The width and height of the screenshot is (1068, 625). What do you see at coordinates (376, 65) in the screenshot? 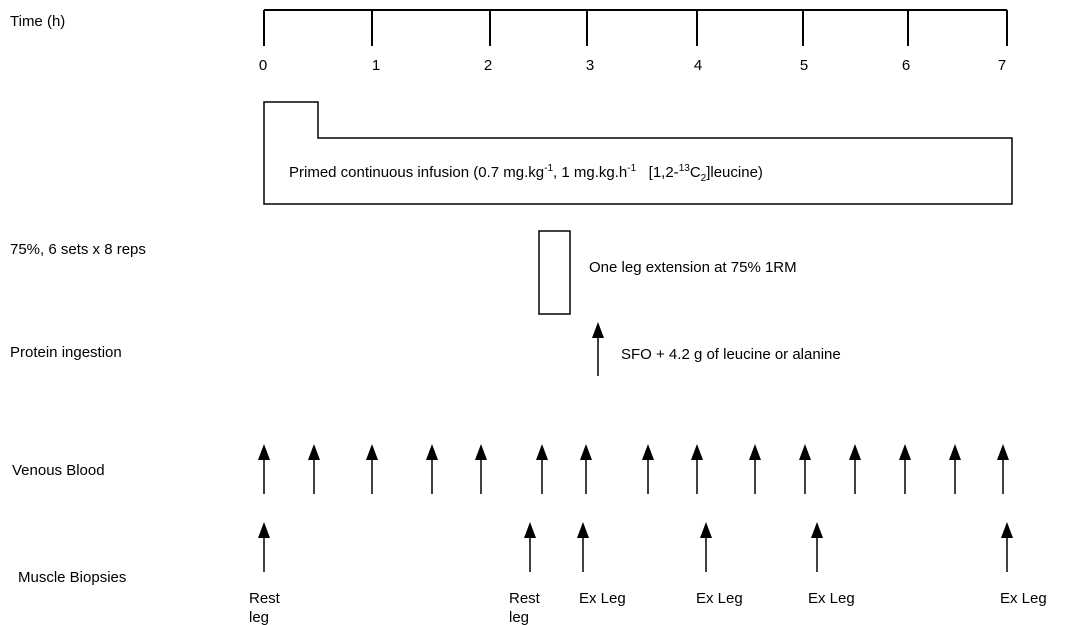
I see `time-tick-label-1: 1` at bounding box center [376, 65].